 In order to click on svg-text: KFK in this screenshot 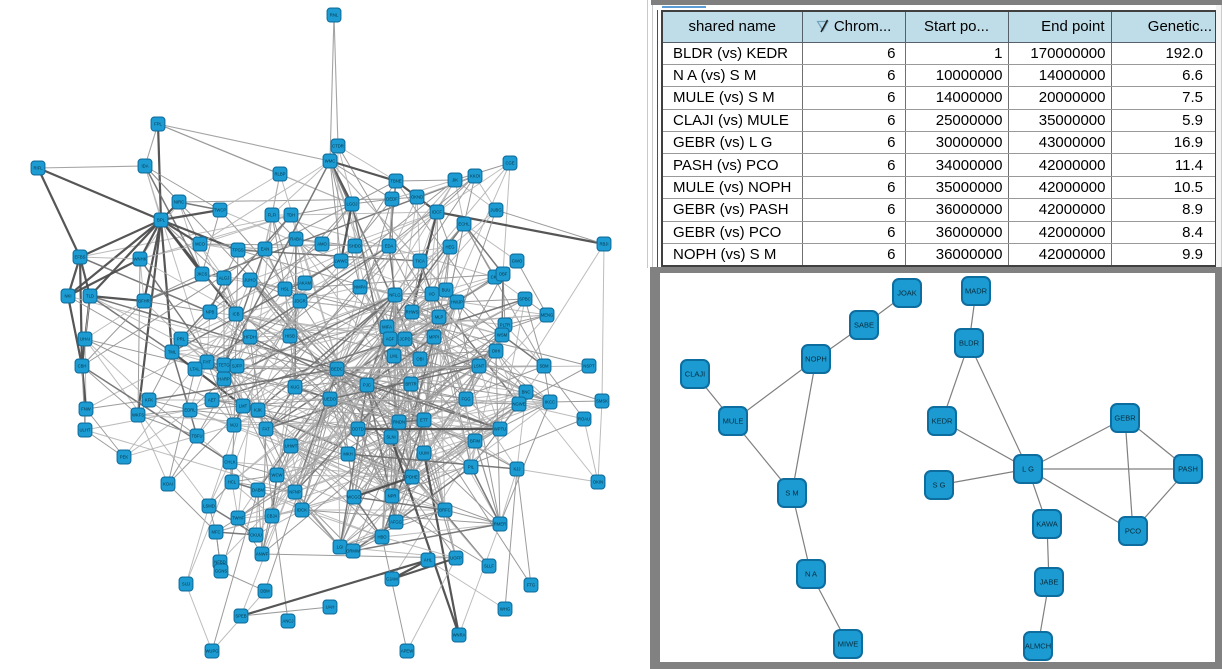, I will do `click(149, 400)`.